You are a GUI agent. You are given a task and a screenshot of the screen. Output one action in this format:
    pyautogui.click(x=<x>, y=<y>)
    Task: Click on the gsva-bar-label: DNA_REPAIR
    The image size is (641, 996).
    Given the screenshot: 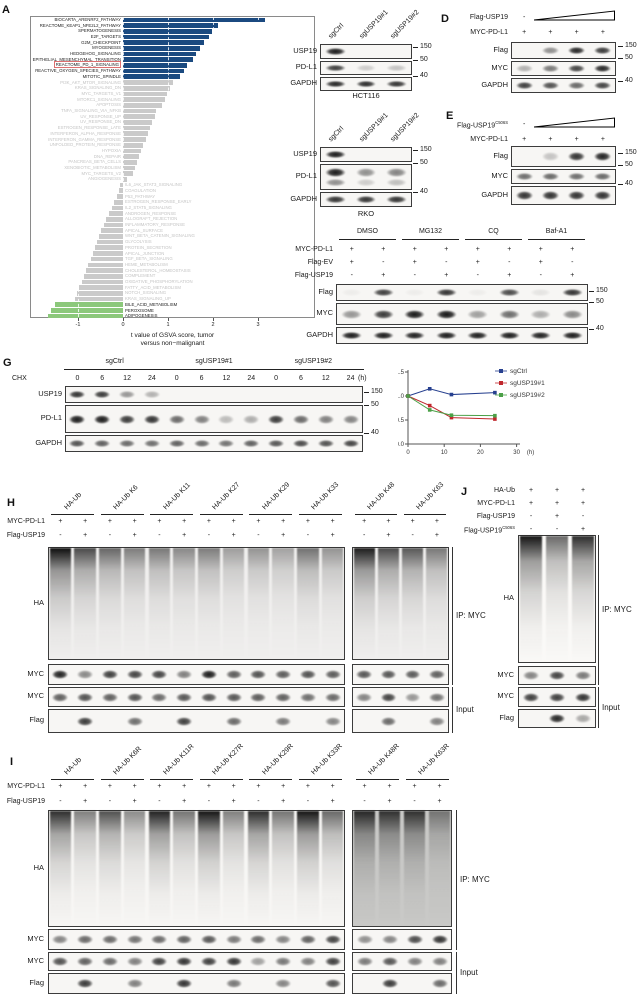 What is the action you would take?
    pyautogui.click(x=107, y=156)
    